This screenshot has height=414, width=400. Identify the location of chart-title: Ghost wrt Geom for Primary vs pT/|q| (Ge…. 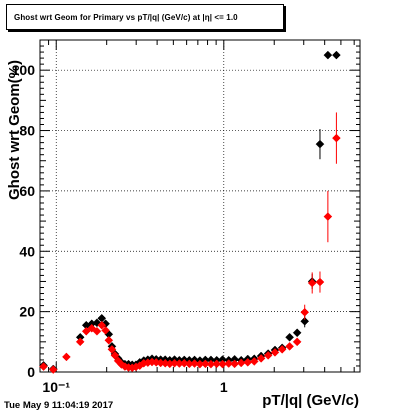
(145, 17).